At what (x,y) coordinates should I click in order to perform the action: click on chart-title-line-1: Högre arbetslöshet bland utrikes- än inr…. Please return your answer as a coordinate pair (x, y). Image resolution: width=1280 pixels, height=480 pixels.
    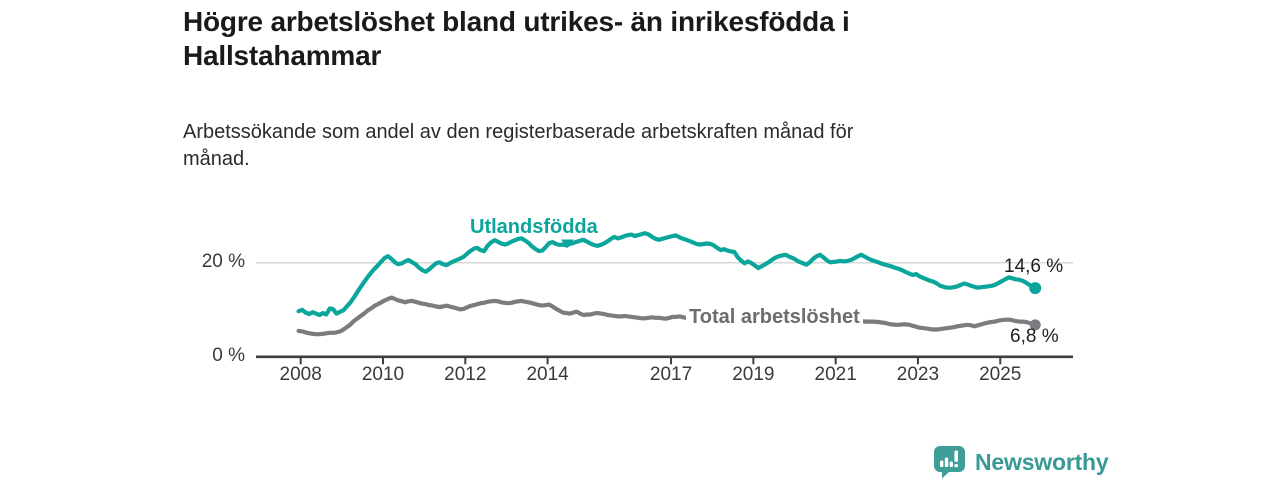
    Looking at the image, I should click on (516, 21).